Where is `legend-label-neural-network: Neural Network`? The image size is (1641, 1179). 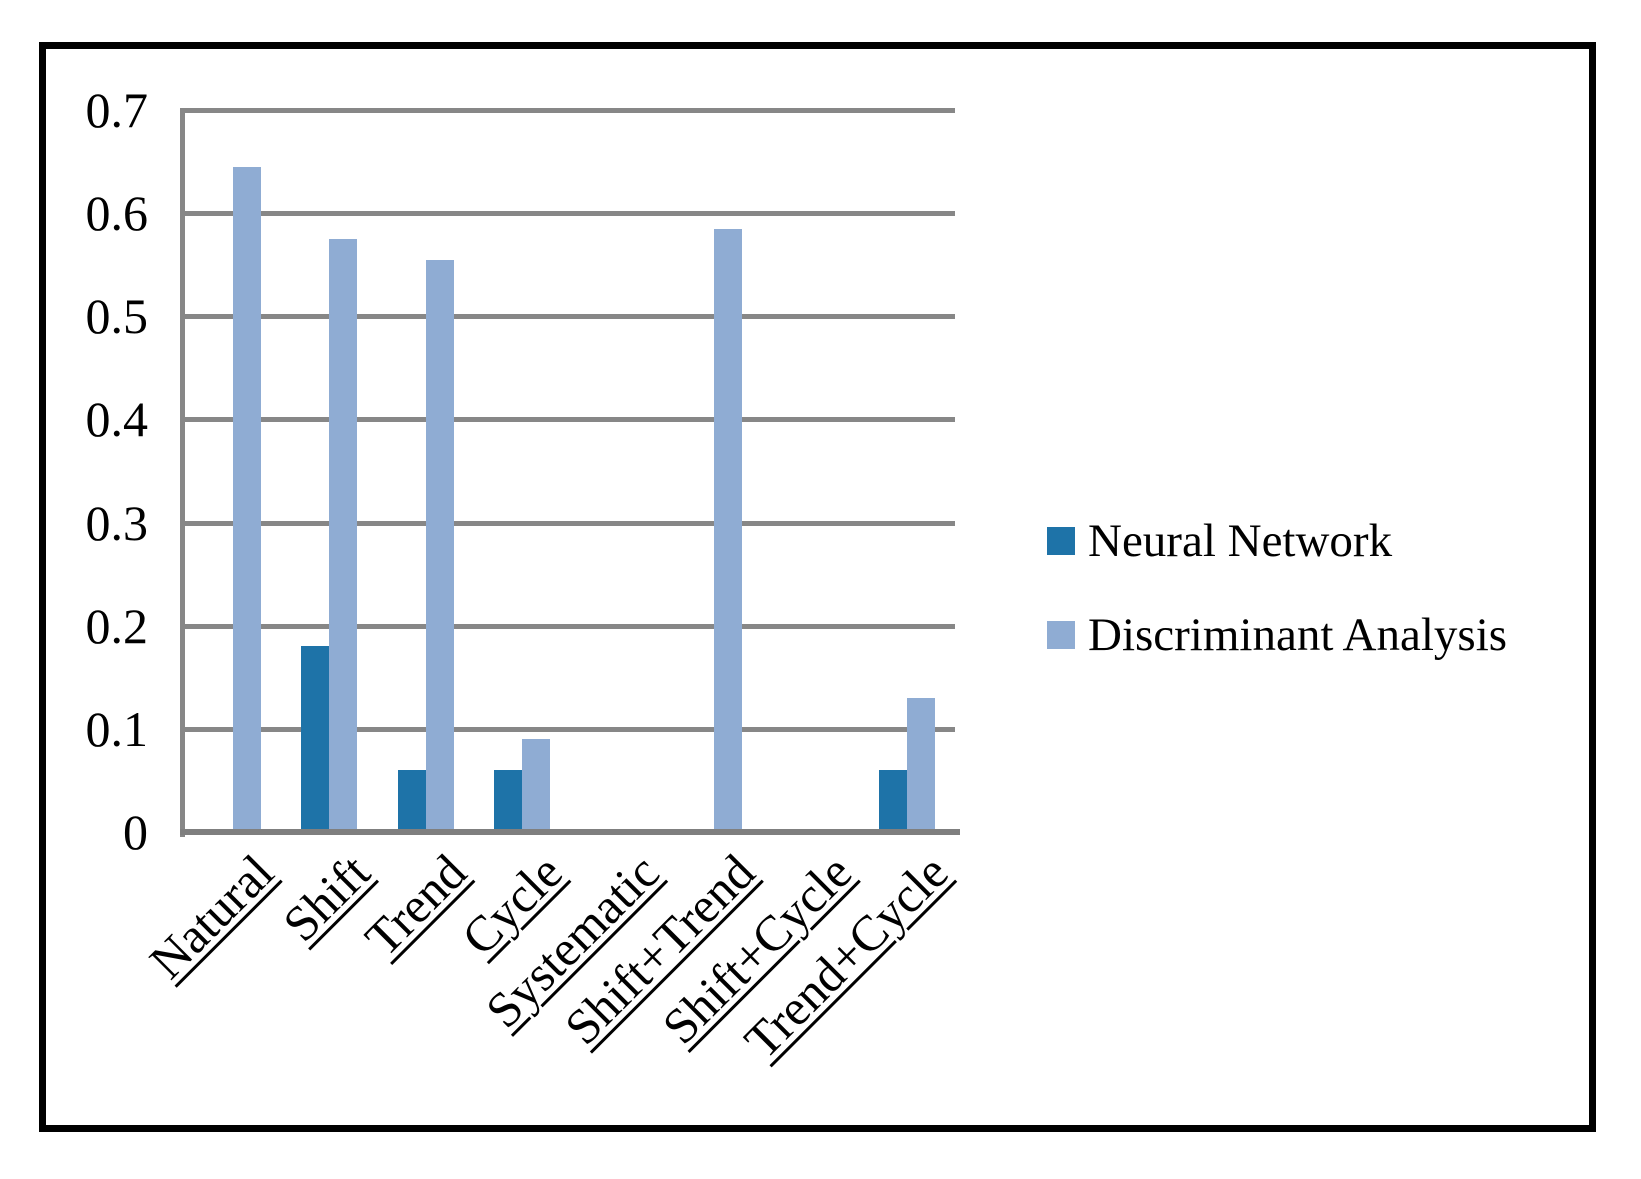
legend-label-neural-network: Neural Network is located at coordinates (1240, 541).